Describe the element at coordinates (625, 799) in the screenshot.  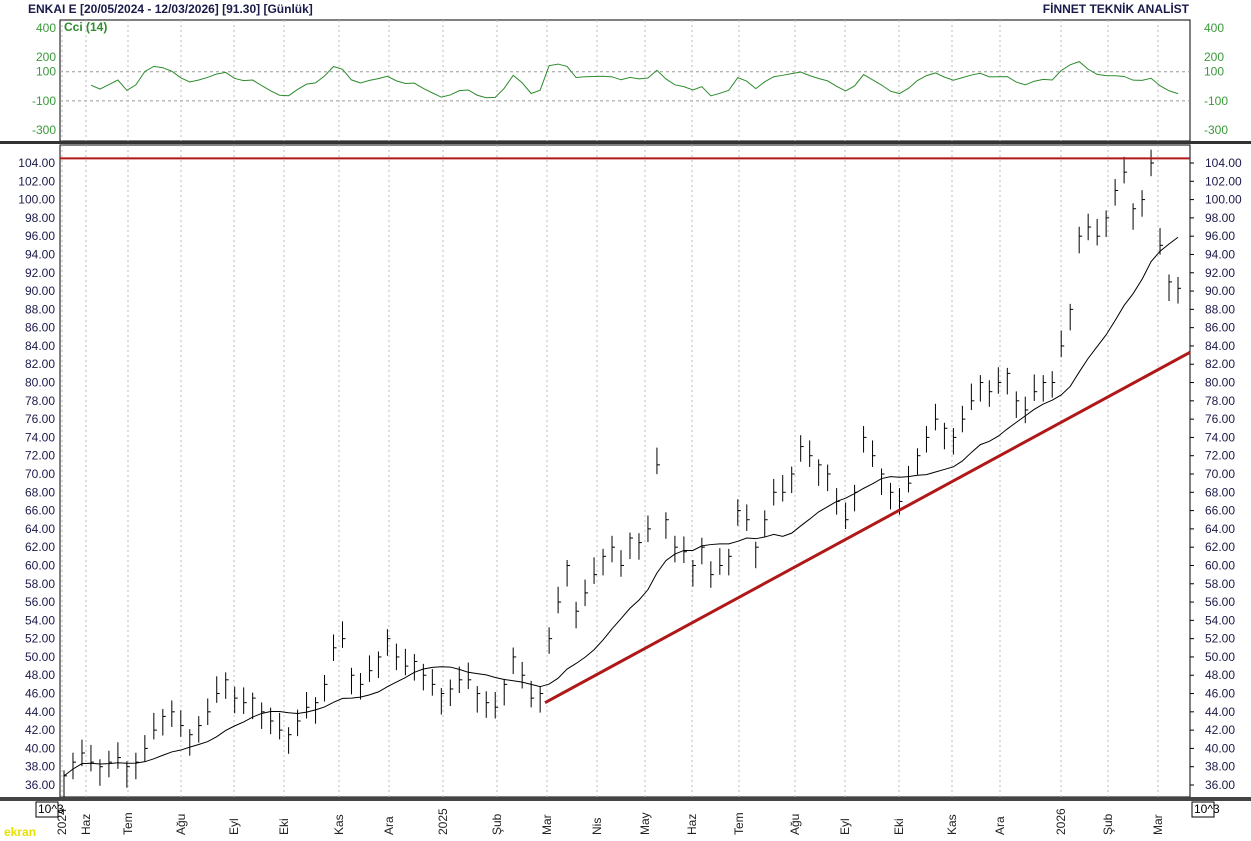
I see `axis-separator` at that location.